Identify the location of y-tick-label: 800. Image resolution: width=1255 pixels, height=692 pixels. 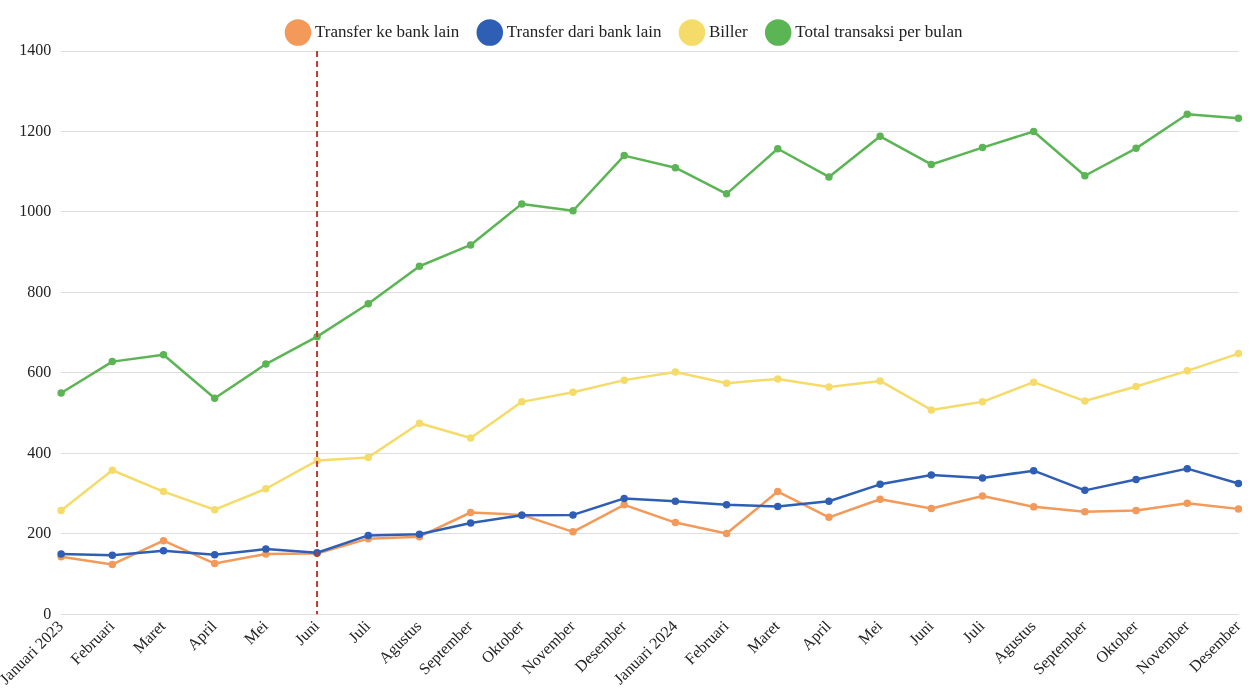
(39, 291).